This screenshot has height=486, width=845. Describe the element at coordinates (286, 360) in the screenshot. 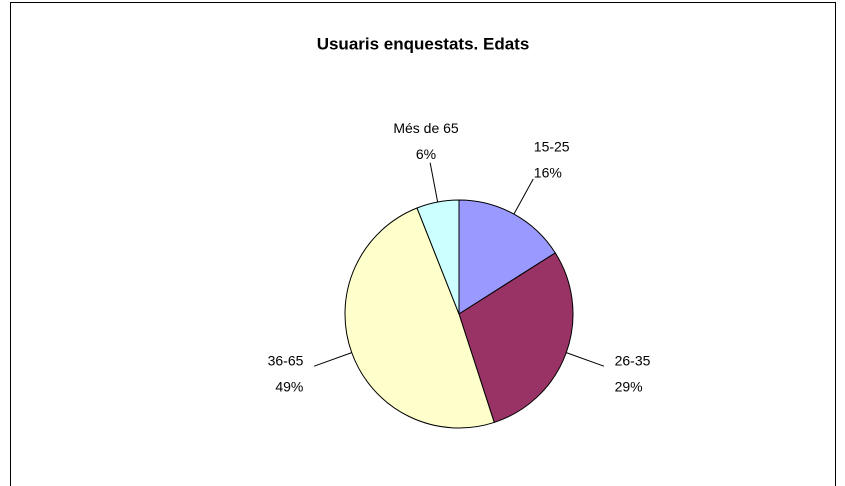

I see `slice-label: 36-65` at that location.